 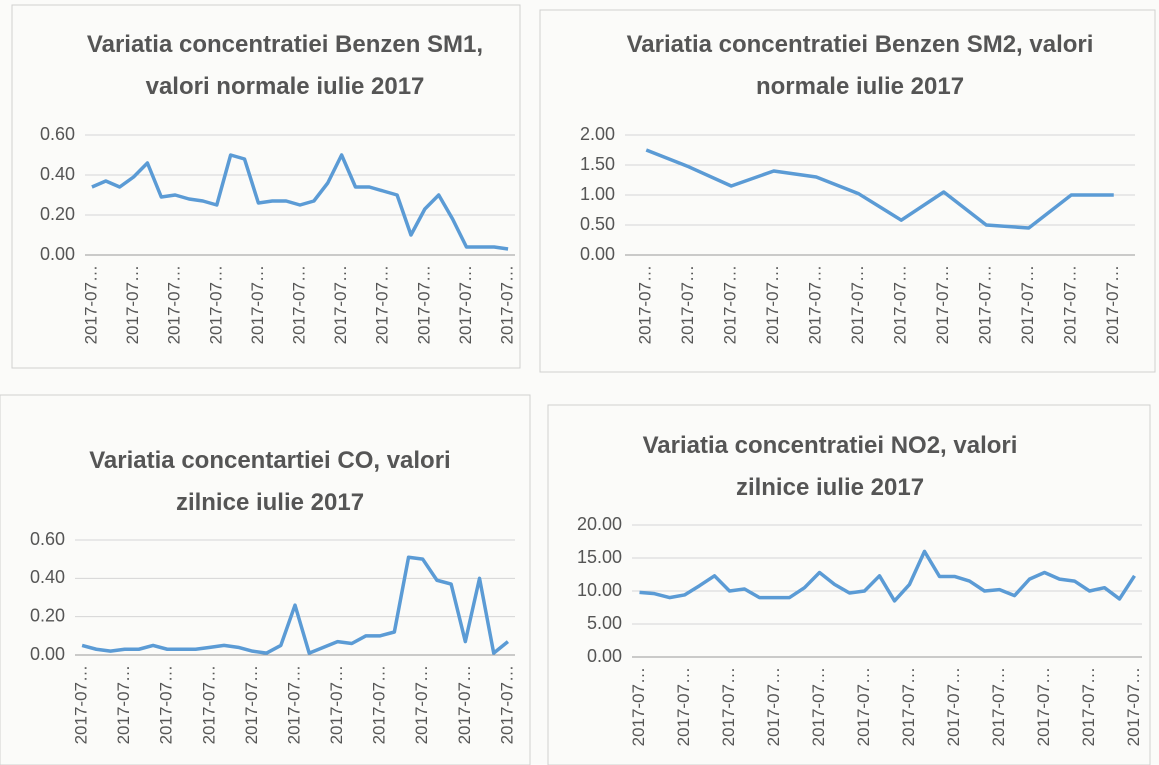 What do you see at coordinates (599, 590) in the screenshot?
I see `y-tick-label: 10.00` at bounding box center [599, 590].